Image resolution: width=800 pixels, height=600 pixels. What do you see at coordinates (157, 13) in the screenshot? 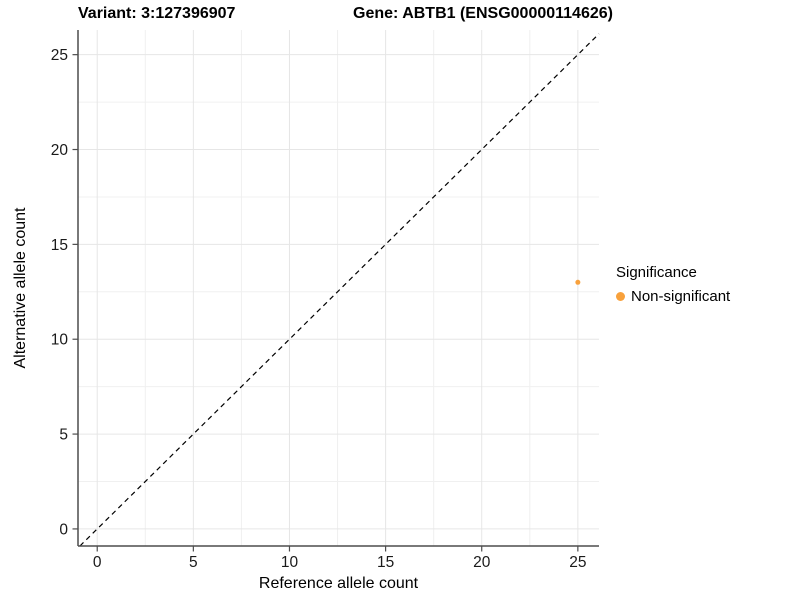
I see `variant-title: Variant: 3:127396907` at bounding box center [157, 13].